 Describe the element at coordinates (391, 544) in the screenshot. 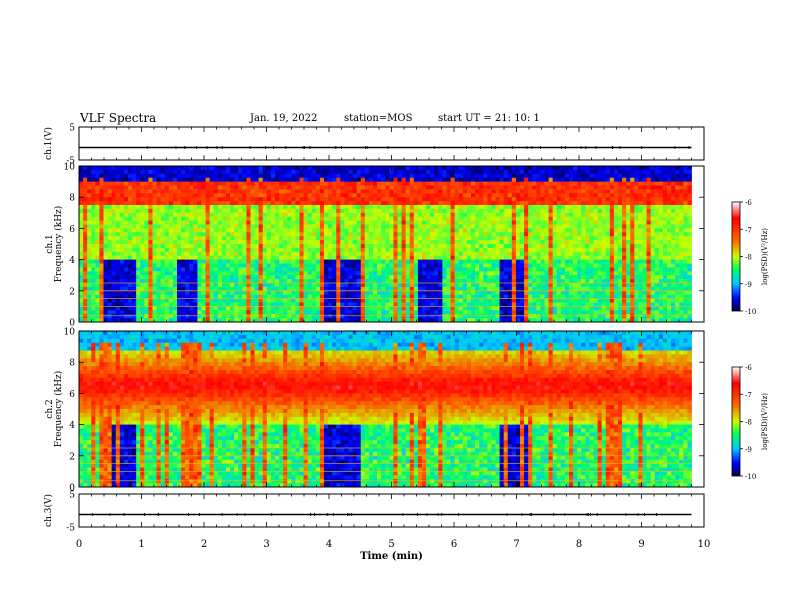

I see `x-tick-label: 5` at that location.